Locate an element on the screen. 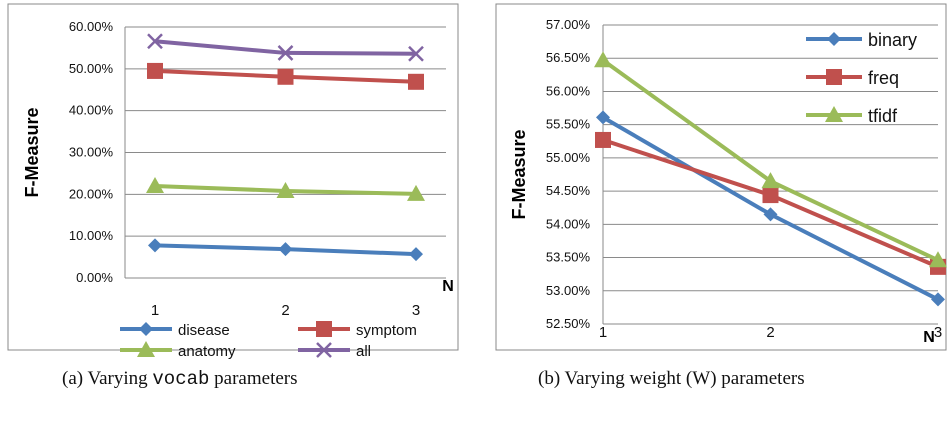 The image size is (952, 425). y-tick-label: 53.00% is located at coordinates (568, 290).